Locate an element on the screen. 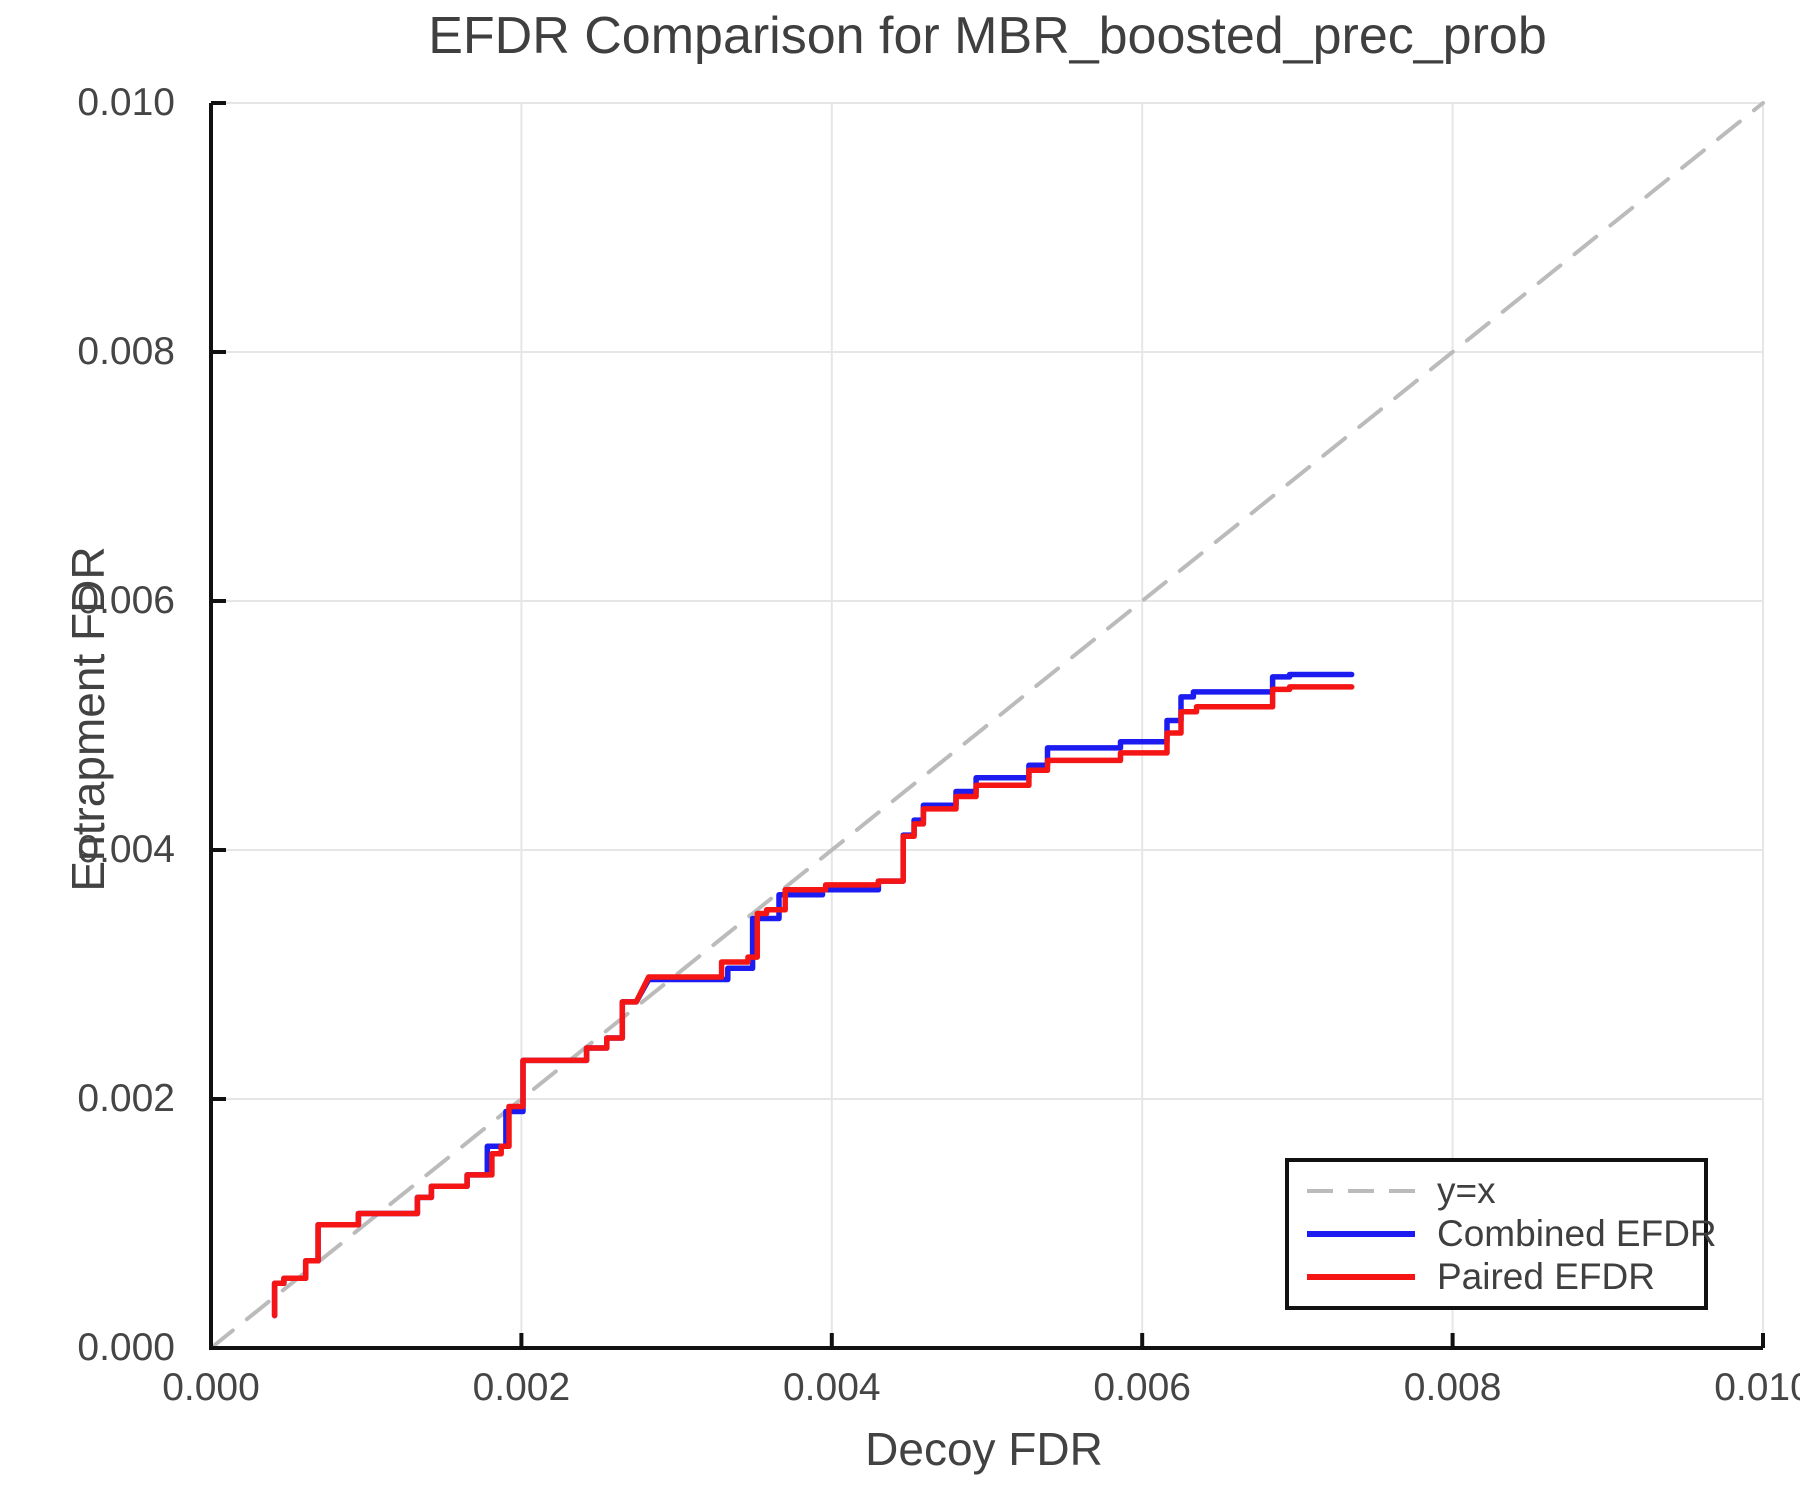 Image resolution: width=1800 pixels, height=1500 pixels. x-tick-label: 0.004 is located at coordinates (831, 1387).